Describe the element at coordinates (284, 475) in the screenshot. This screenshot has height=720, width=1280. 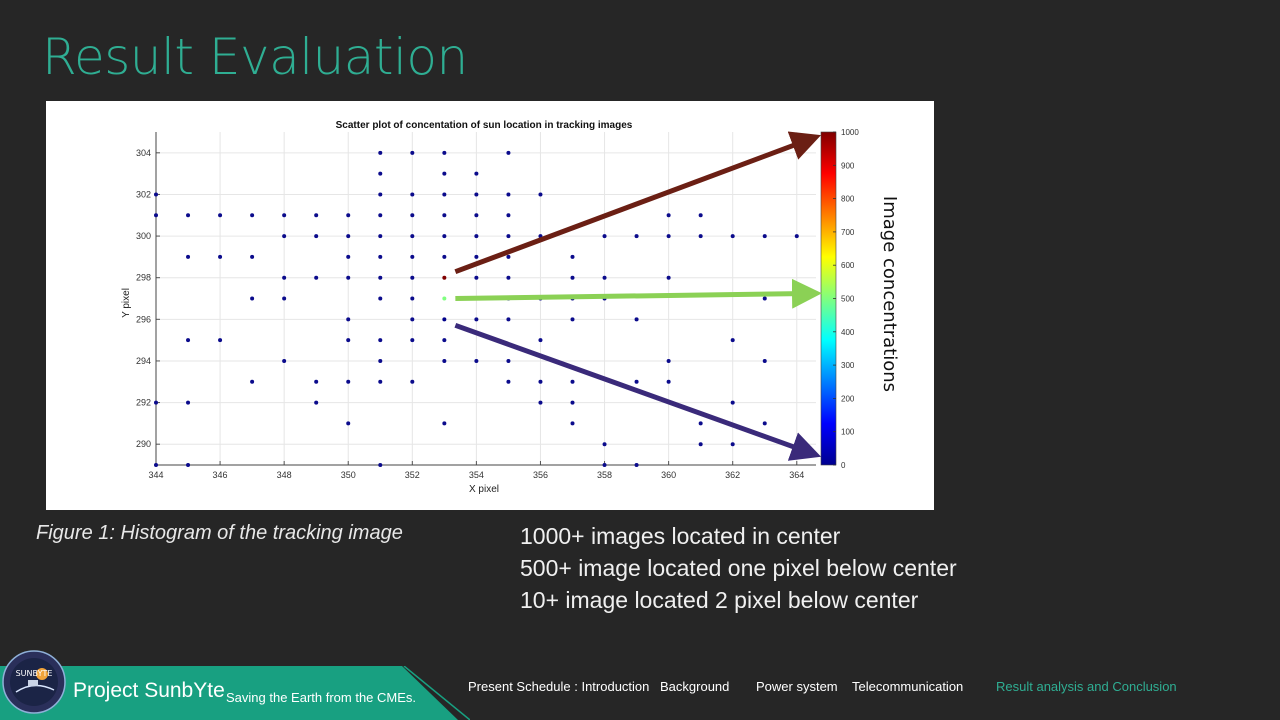
I see `x-tick-label: 348` at that location.